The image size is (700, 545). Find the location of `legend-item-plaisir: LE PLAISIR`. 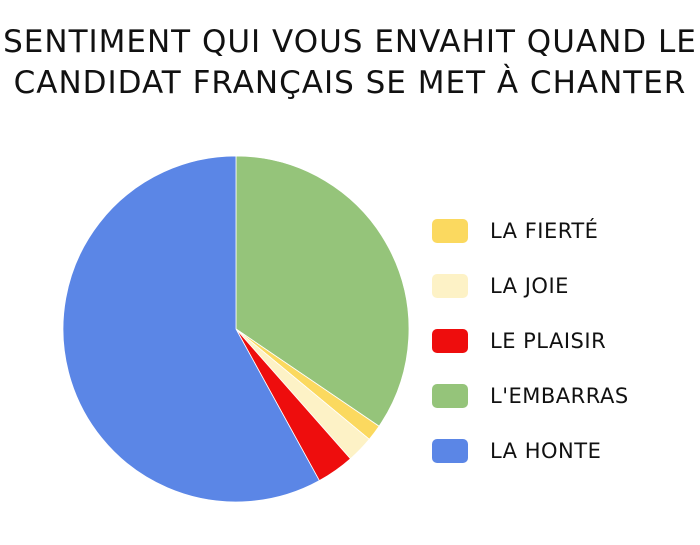

legend-item-plaisir: LE PLAISIR is located at coordinates (530, 340).